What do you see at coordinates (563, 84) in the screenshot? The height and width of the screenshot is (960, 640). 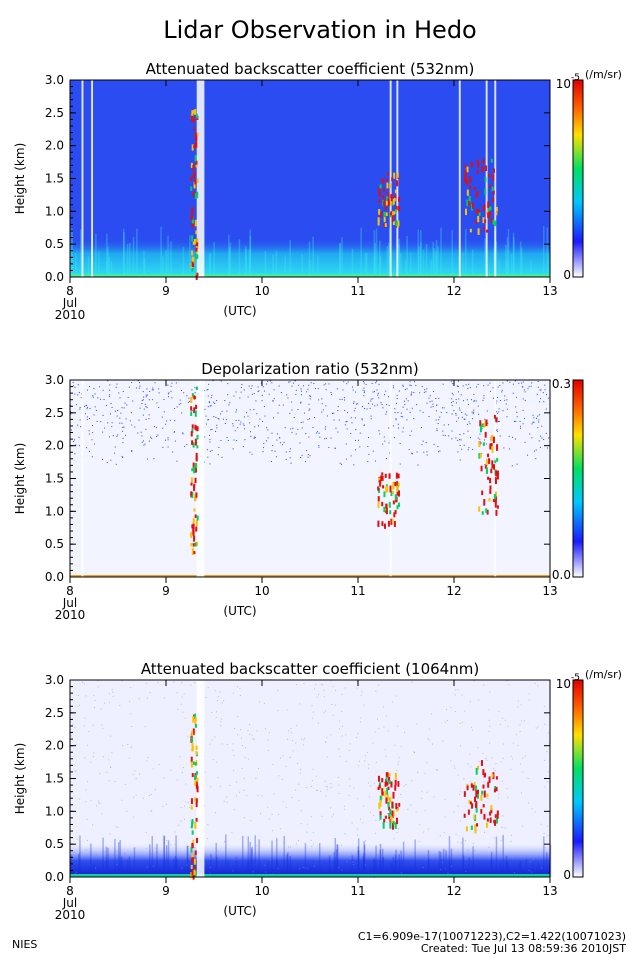 I see `colorbar-max: 10` at bounding box center [563, 84].